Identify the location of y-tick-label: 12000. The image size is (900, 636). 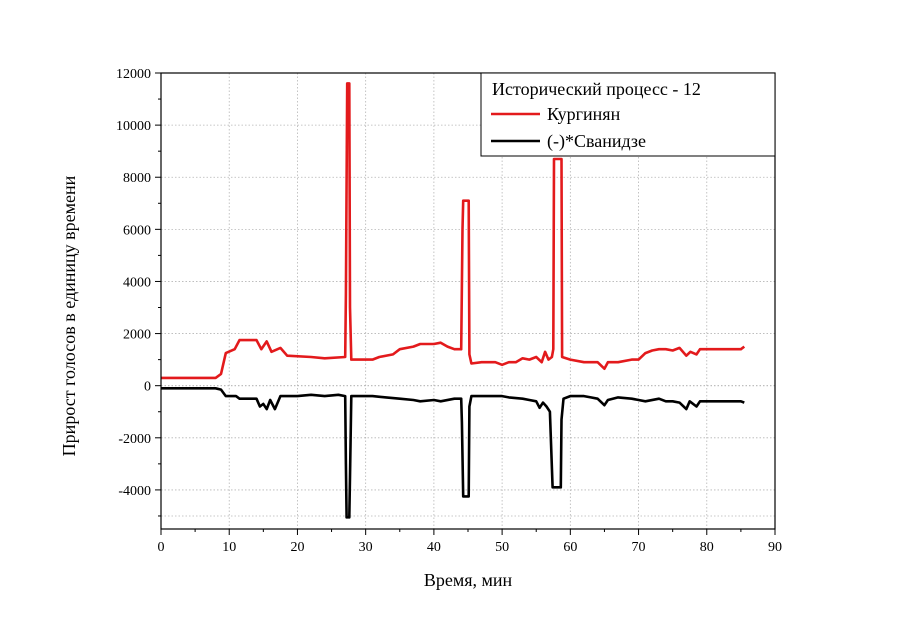
(133, 74).